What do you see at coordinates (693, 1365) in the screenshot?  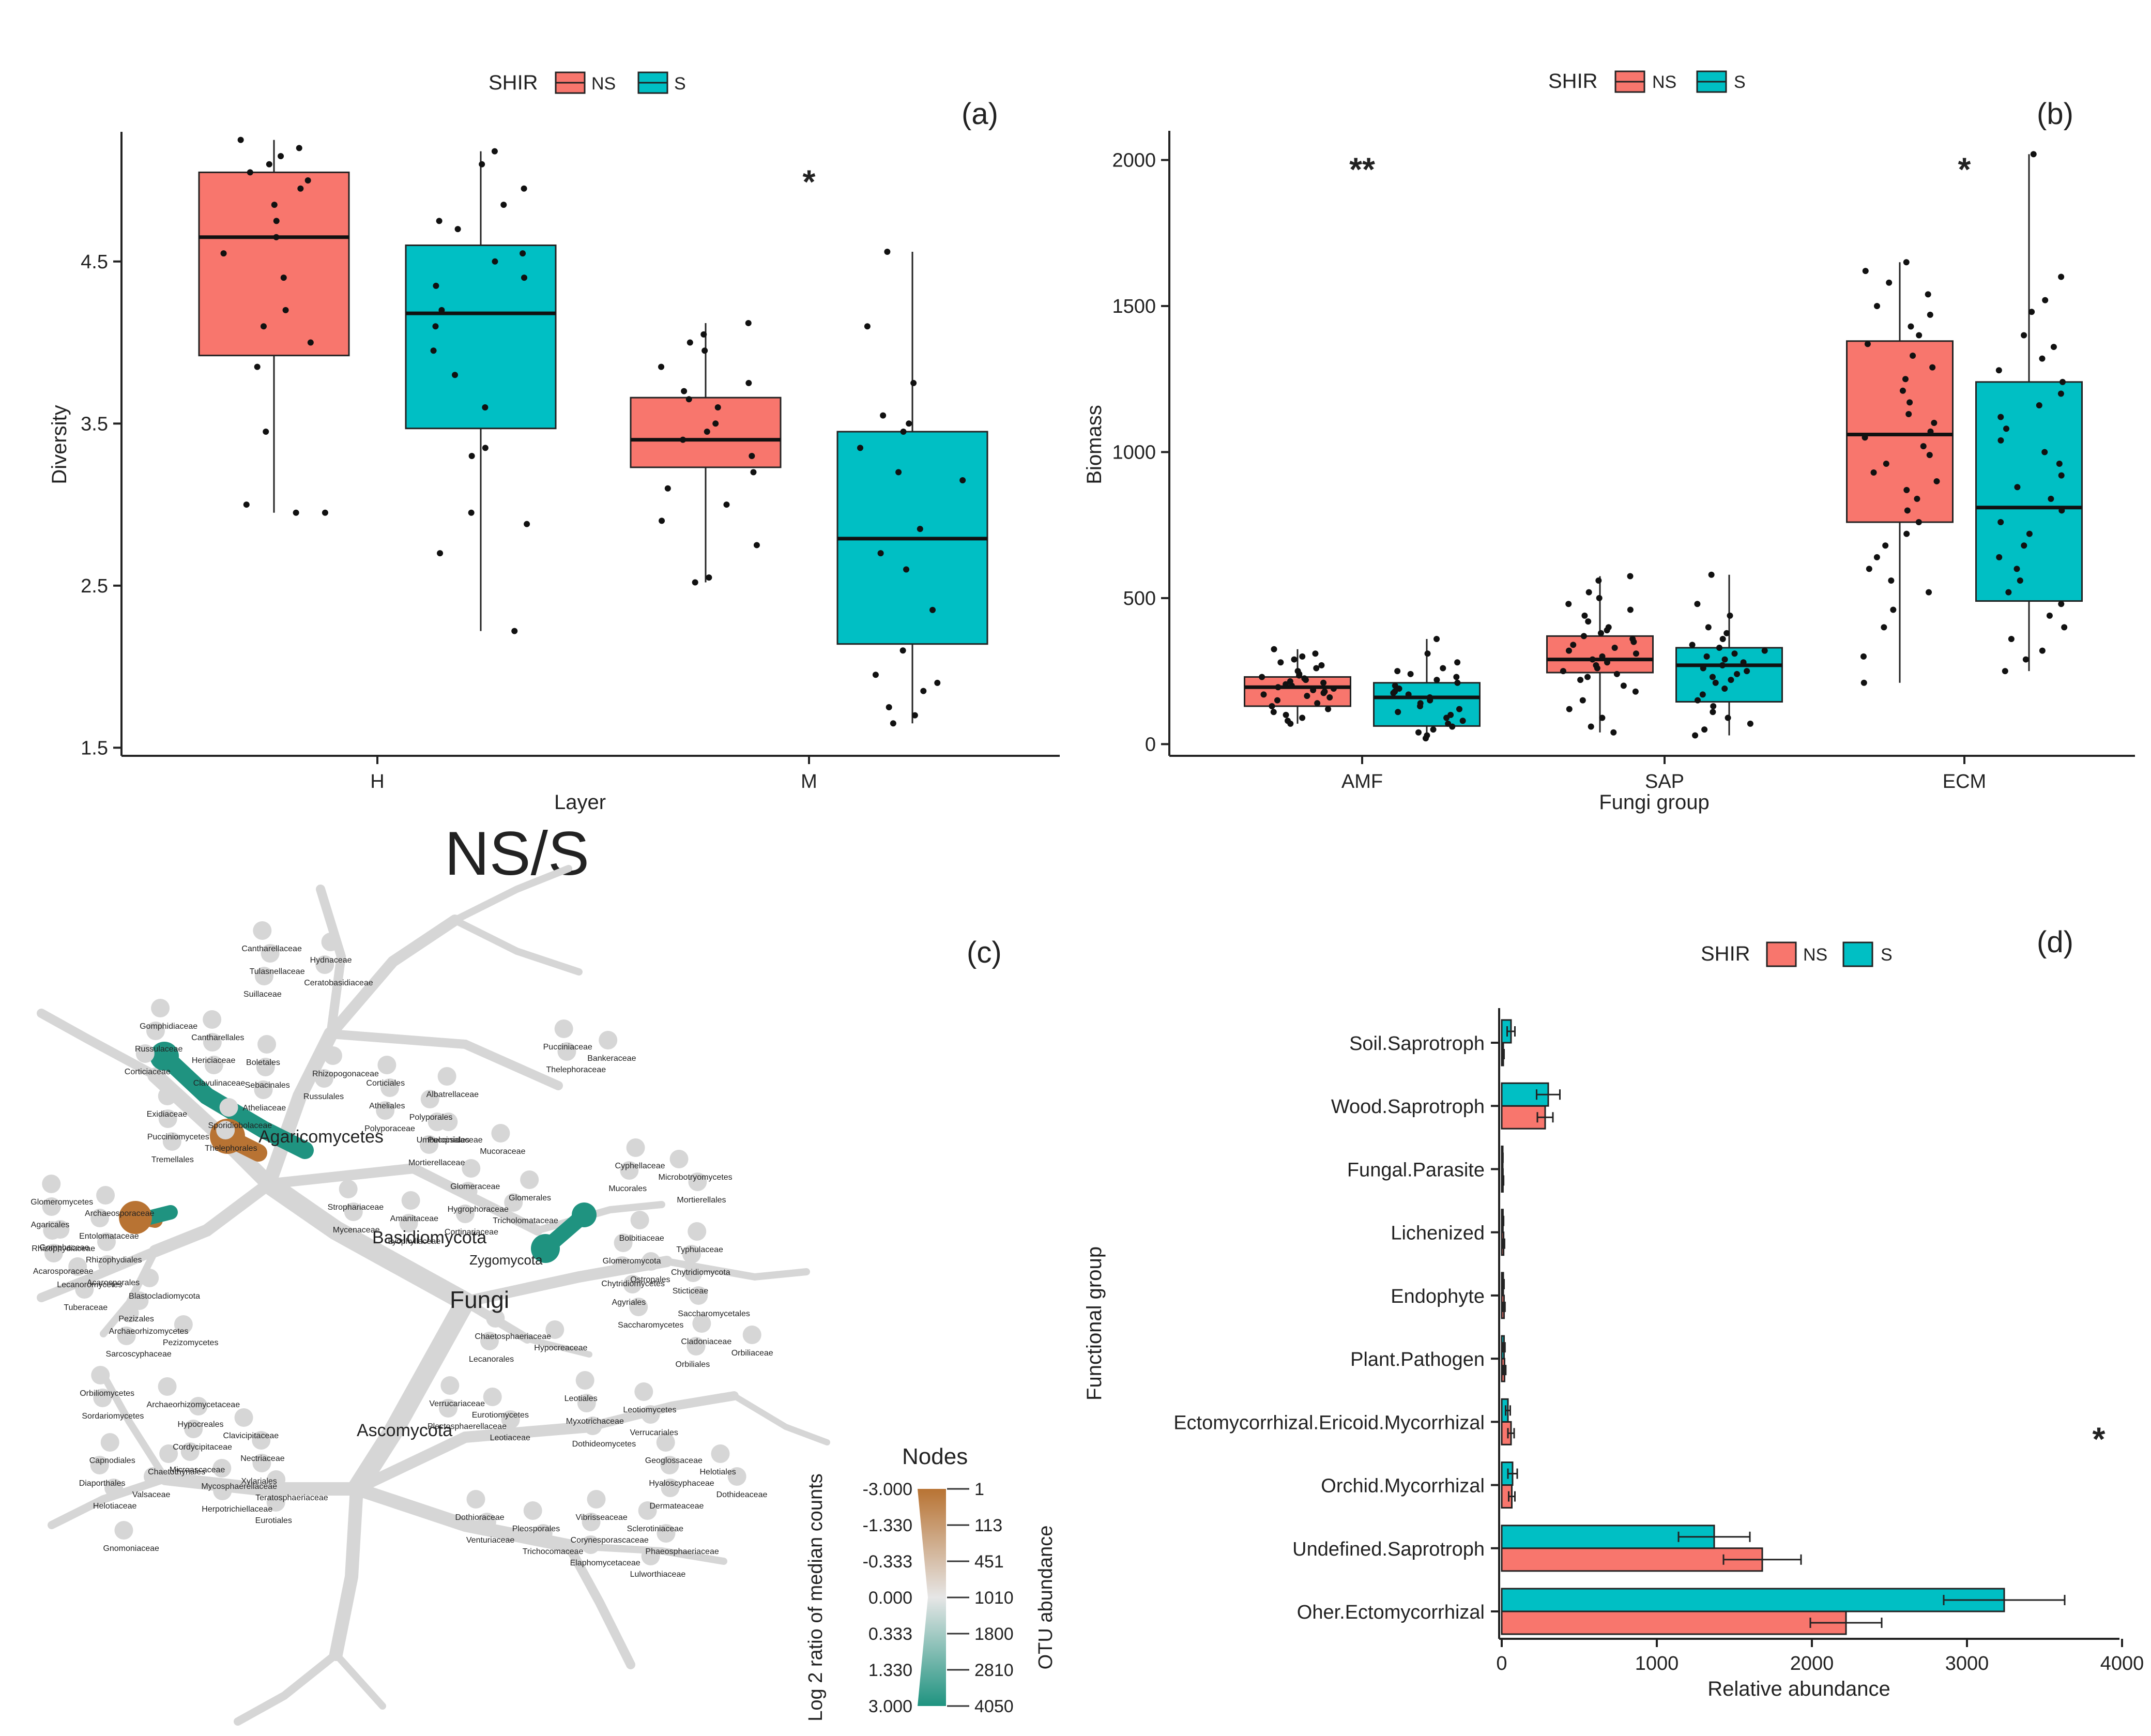 I see `tree-label-taxon: Orbiliales` at bounding box center [693, 1365].